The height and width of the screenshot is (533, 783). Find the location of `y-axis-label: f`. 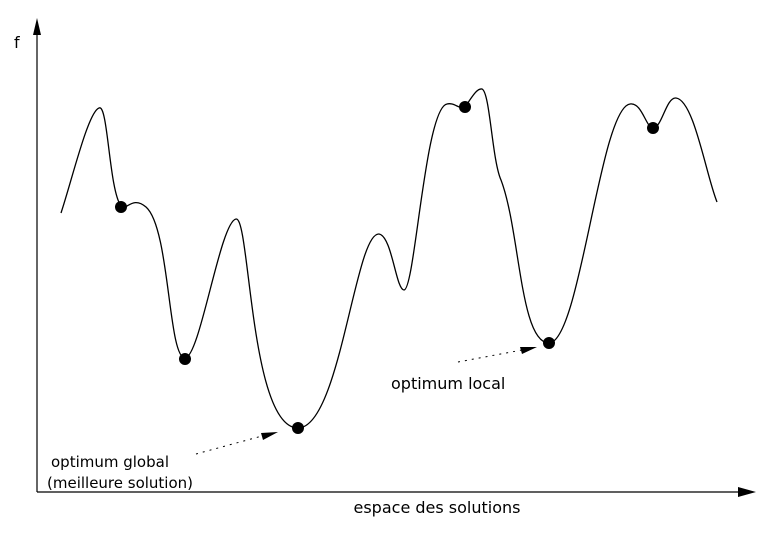

y-axis-label: f is located at coordinates (17, 42).